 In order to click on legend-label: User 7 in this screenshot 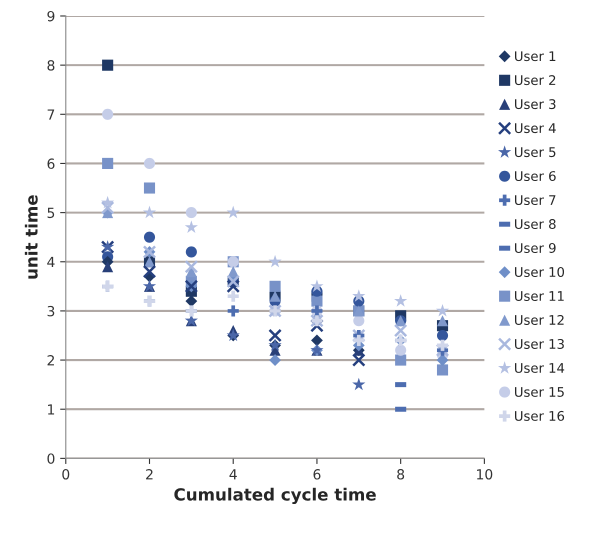, I will do `click(535, 200)`.